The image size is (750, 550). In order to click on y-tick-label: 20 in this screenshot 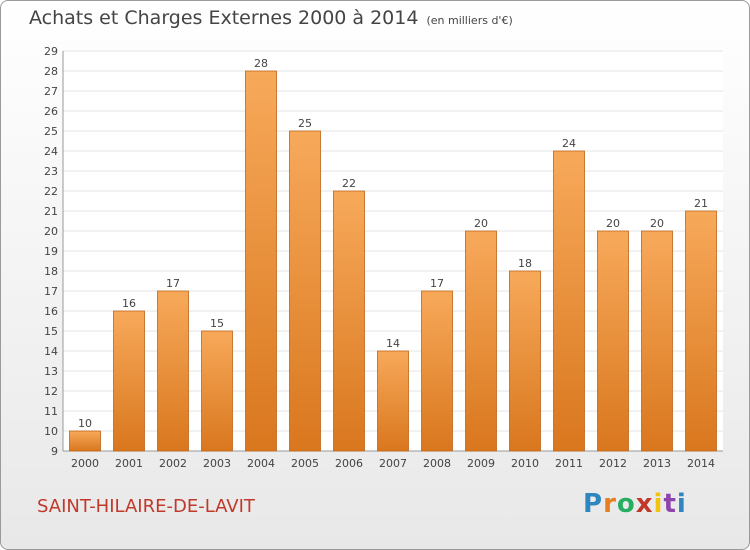, I will do `click(51, 231)`.